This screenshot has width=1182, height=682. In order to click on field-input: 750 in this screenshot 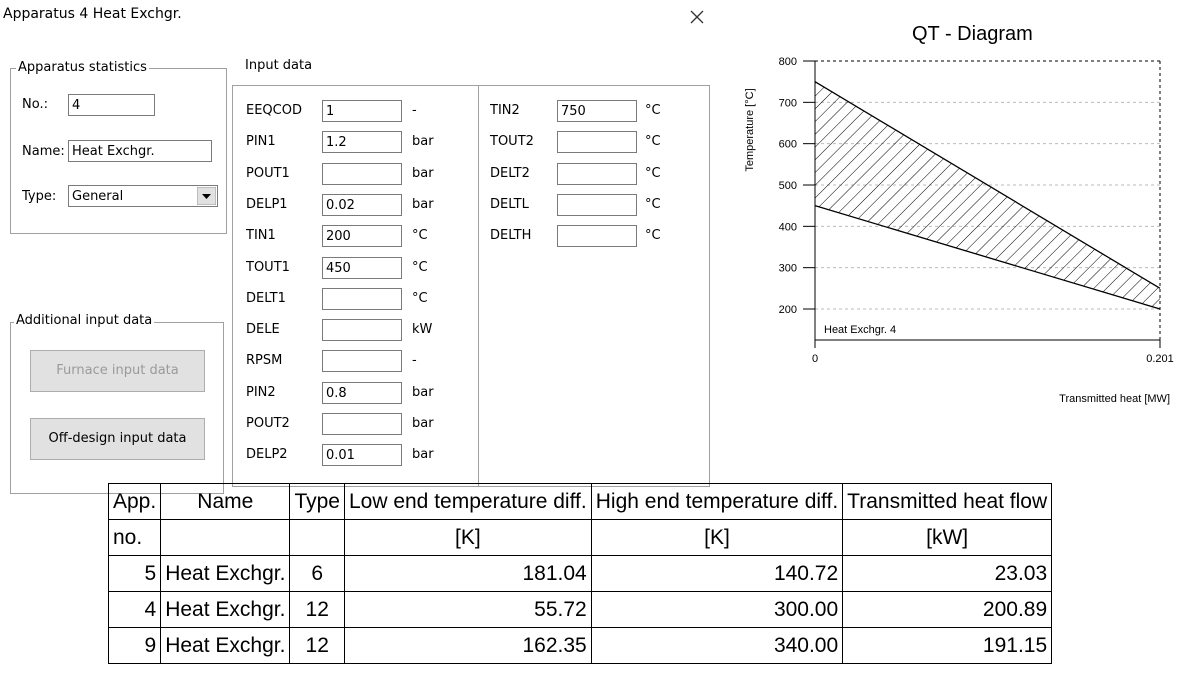, I will do `click(597, 111)`.